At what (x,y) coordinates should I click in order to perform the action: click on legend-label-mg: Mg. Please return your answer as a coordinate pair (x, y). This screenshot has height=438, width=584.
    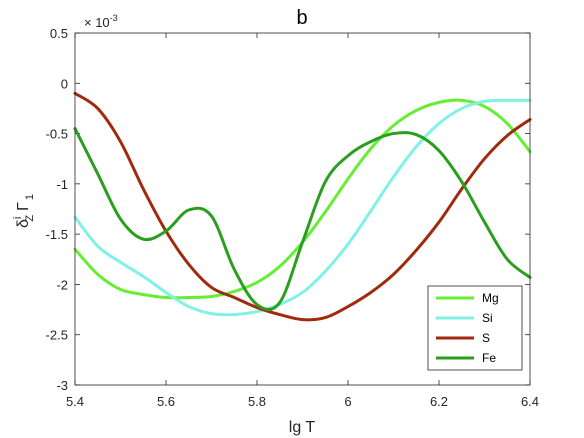
    Looking at the image, I should click on (490, 298).